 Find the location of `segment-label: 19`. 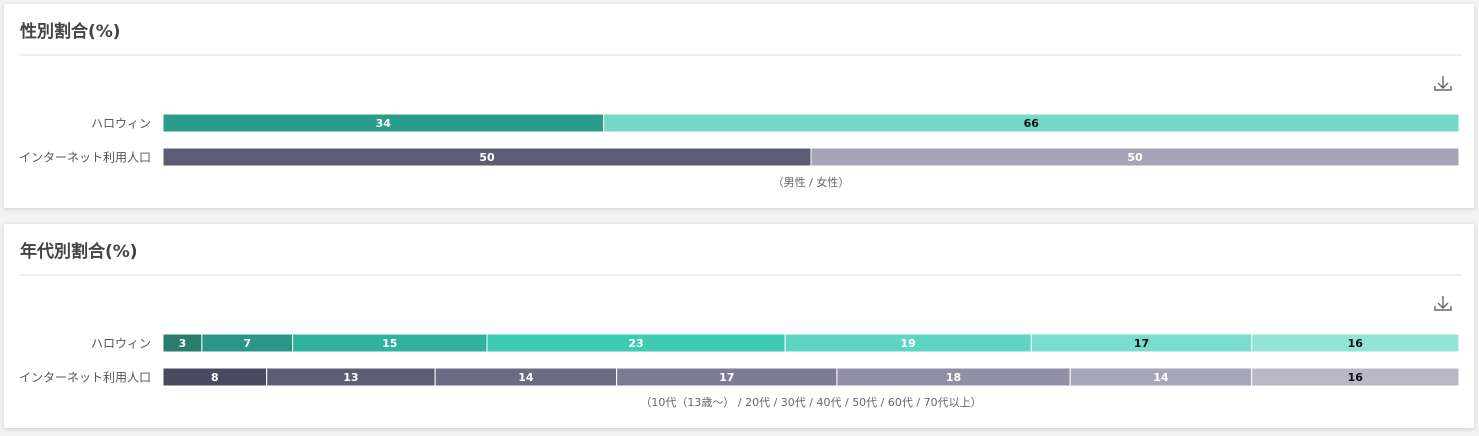

segment-label: 19 is located at coordinates (908, 343).